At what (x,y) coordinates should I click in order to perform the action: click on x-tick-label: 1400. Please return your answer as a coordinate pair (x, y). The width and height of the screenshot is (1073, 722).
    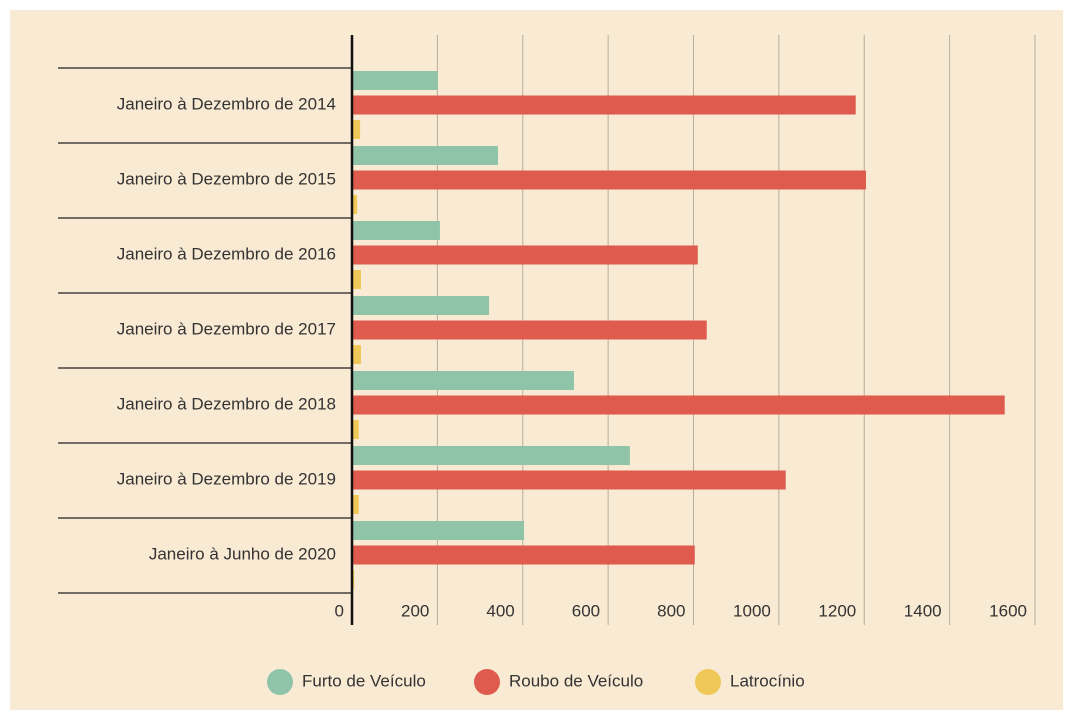
    Looking at the image, I should click on (923, 610).